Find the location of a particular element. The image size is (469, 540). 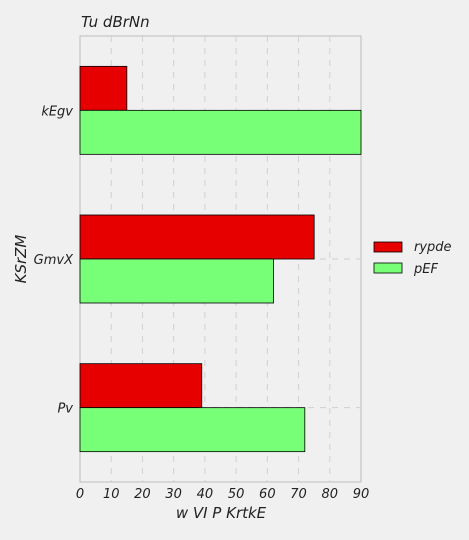

legend: rypde pEF is located at coordinates (412, 258).